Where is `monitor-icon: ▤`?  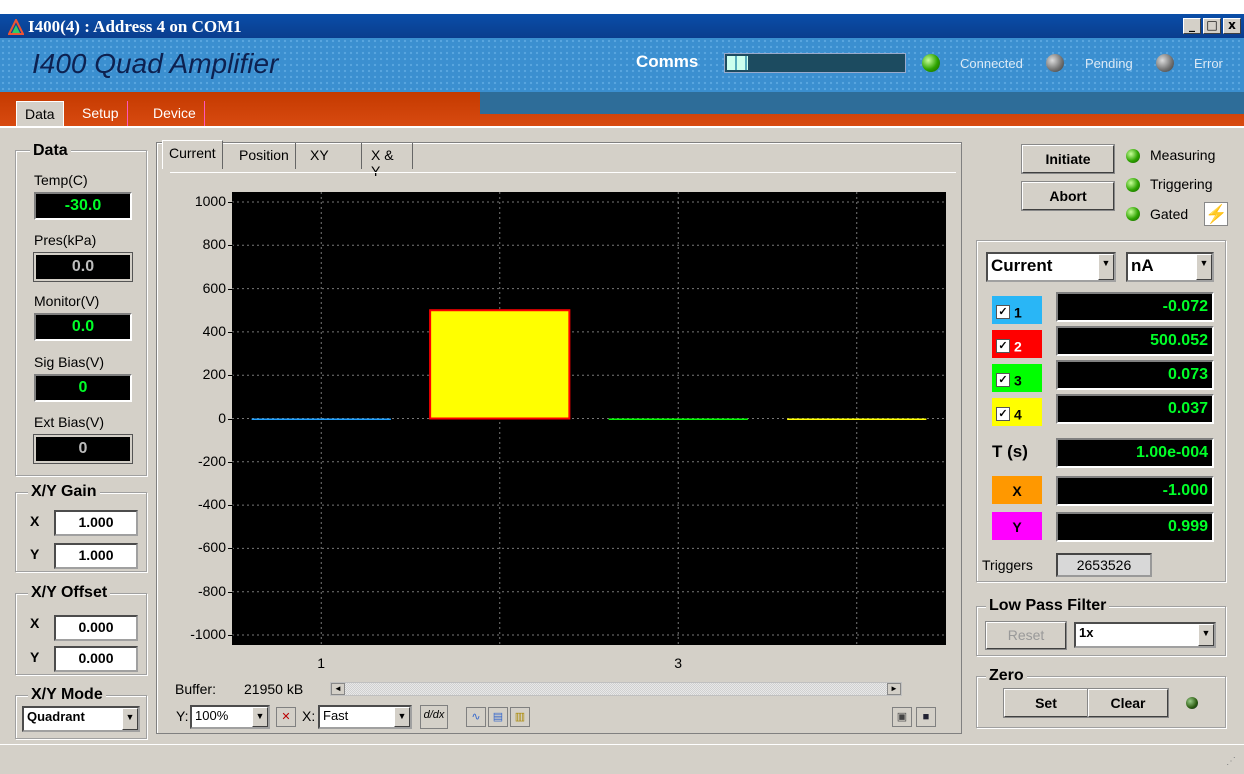
monitor-icon: ▤ is located at coordinates (498, 717).